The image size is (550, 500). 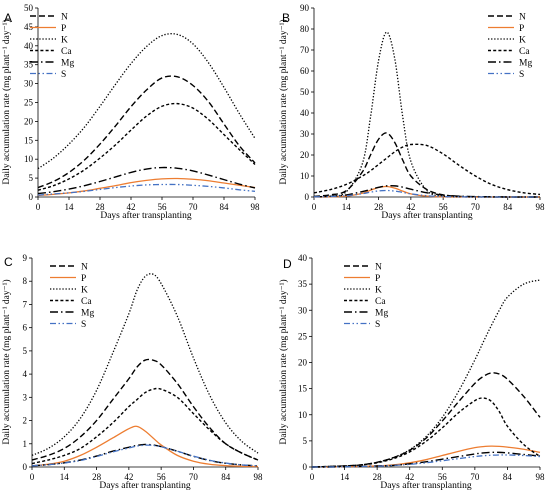 I want to click on y-tick-label: 3, so click(x=25, y=397).